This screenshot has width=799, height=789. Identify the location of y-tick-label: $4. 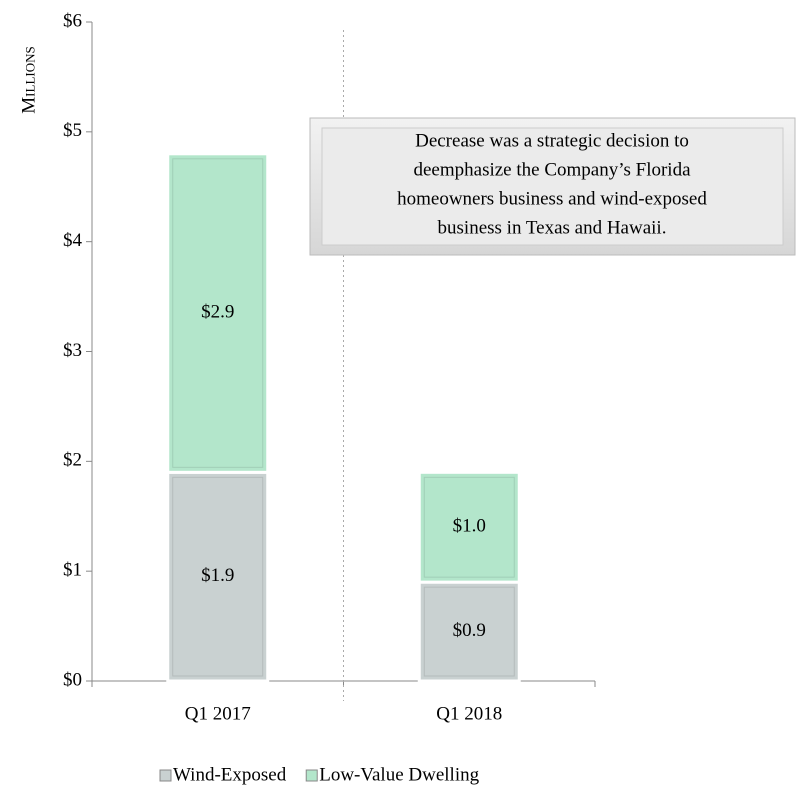
(73, 240).